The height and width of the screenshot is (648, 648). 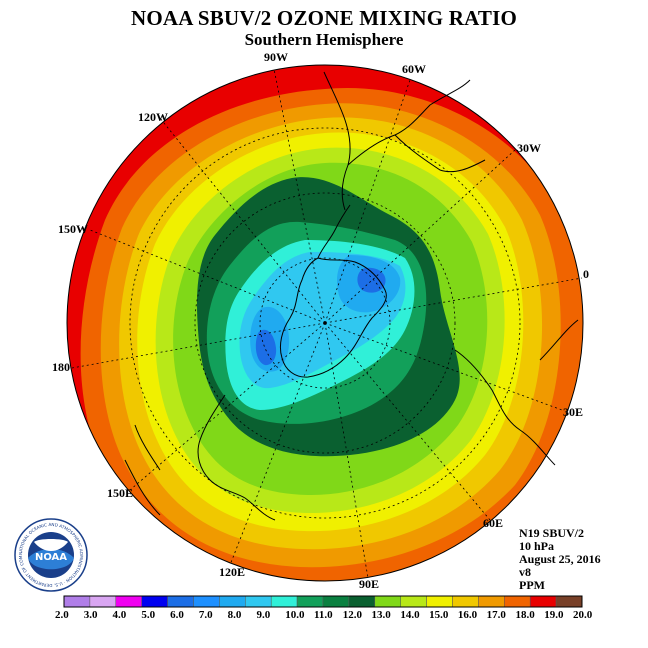 What do you see at coordinates (554, 615) in the screenshot?
I see `colorbar-tick-label: 19.0` at bounding box center [554, 615].